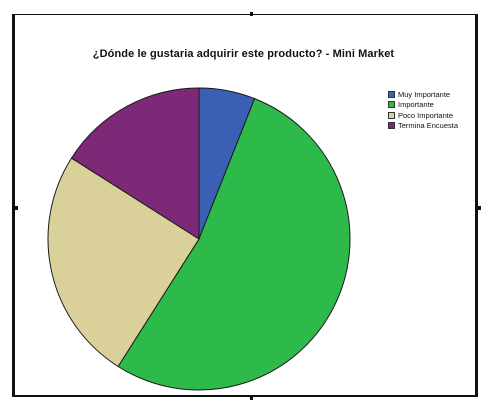  Describe the element at coordinates (479, 208) in the screenshot. I see `frame-tick-right` at that location.